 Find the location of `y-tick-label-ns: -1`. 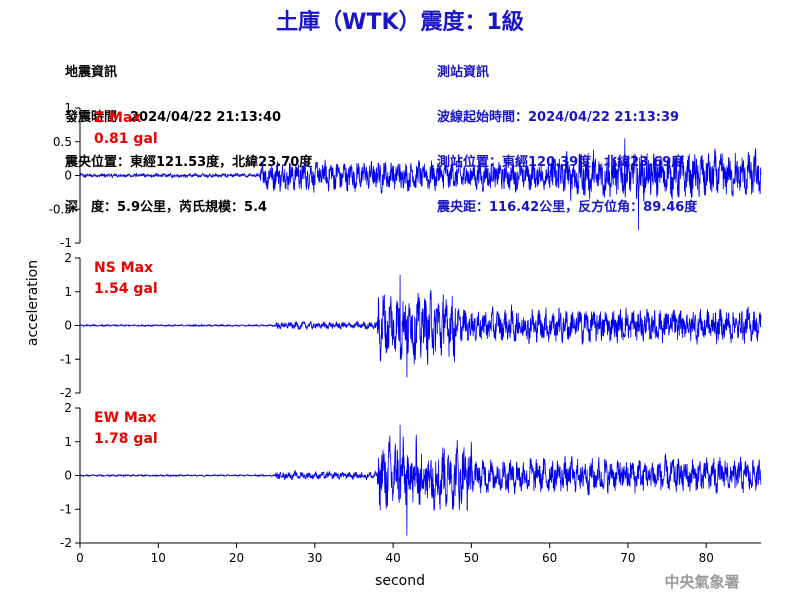

y-tick-label-ns: -1 is located at coordinates (66, 359).